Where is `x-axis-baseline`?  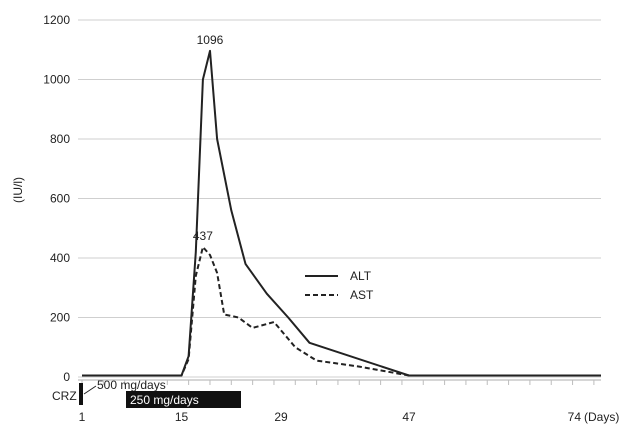
x-axis-baseline is located at coordinates (339, 382).